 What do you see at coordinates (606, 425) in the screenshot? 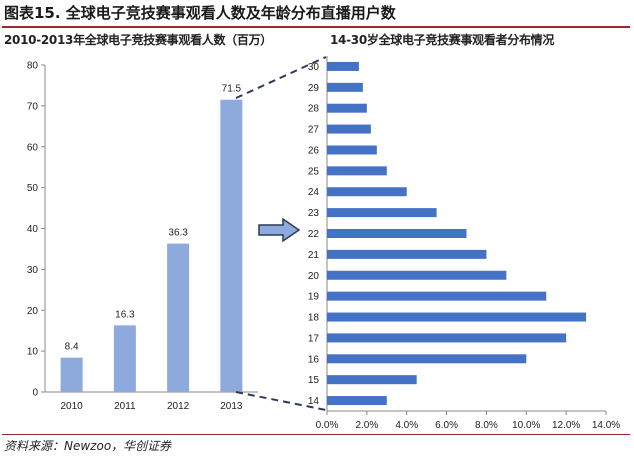
I see `right-x-tick-label: 14.0%` at bounding box center [606, 425].